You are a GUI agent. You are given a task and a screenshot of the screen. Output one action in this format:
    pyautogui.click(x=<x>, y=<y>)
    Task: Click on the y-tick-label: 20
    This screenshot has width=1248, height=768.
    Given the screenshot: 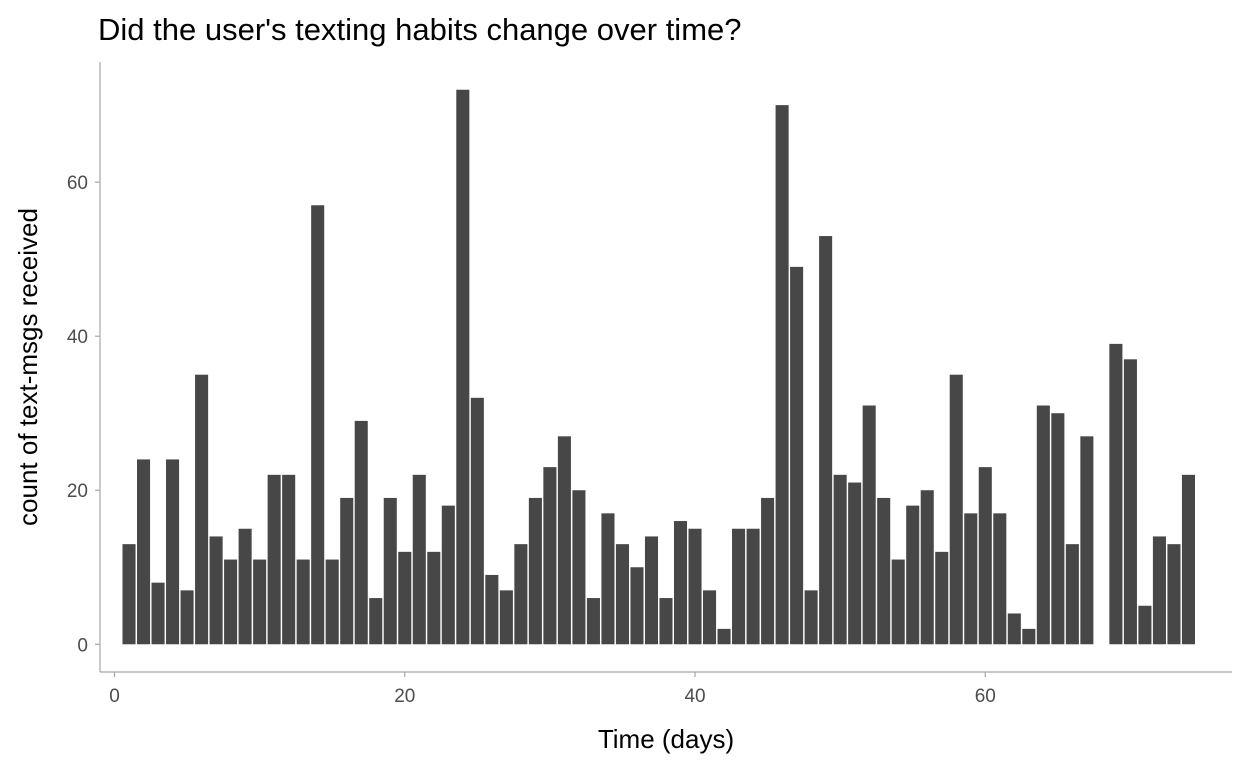 What is the action you would take?
    pyautogui.click(x=77, y=491)
    